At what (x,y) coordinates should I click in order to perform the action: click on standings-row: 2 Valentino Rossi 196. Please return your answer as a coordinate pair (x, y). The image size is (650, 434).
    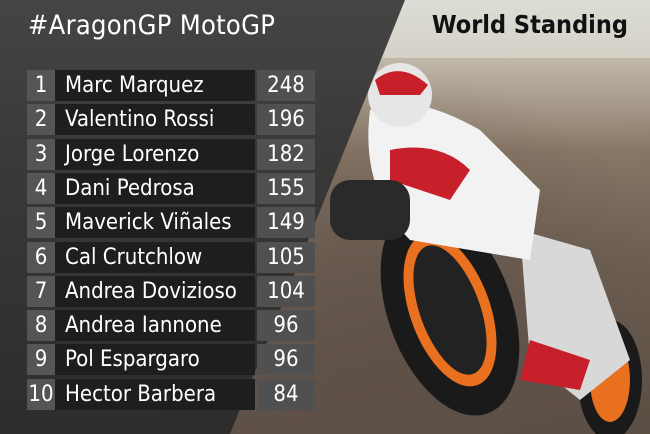
    Looking at the image, I should click on (171, 120).